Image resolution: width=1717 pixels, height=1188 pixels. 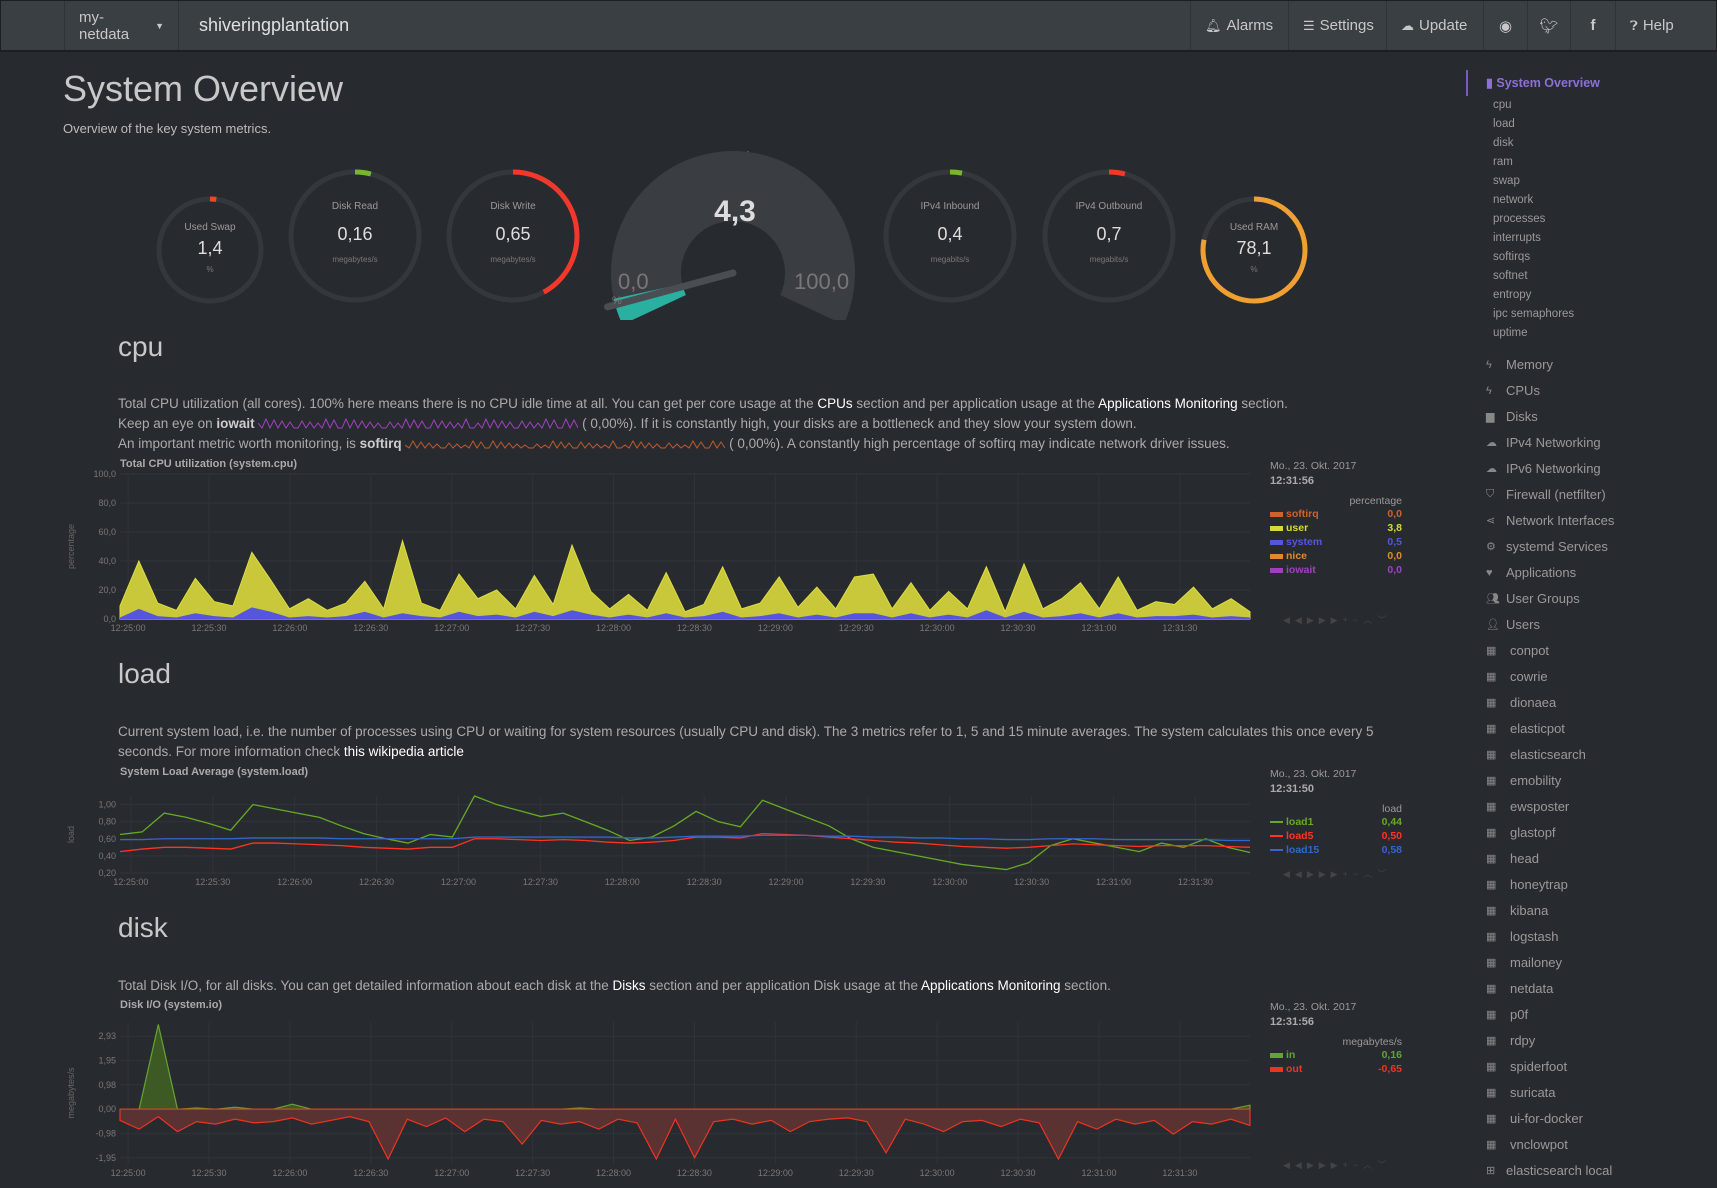 What do you see at coordinates (1549, 1170) in the screenshot?
I see `sidebar-item-elasticsearch-local: ⊞ elasticsearch local` at bounding box center [1549, 1170].